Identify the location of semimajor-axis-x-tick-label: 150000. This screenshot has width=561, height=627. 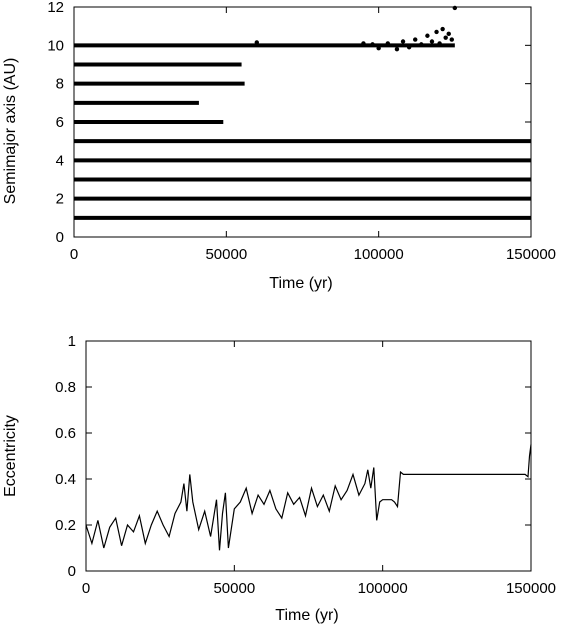
(531, 254).